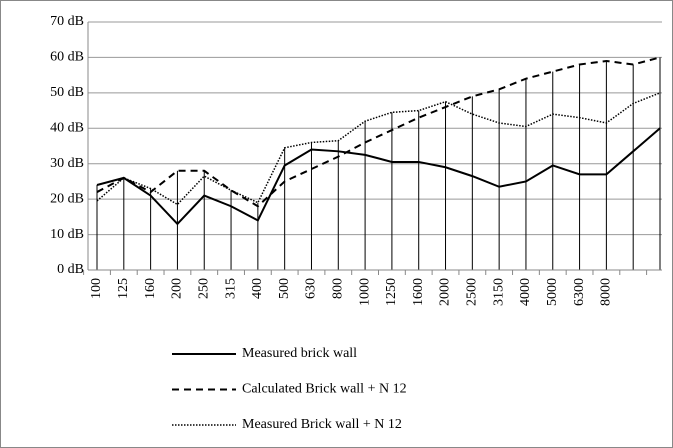  What do you see at coordinates (150, 288) in the screenshot?
I see `x-tick-label: 160` at bounding box center [150, 288].